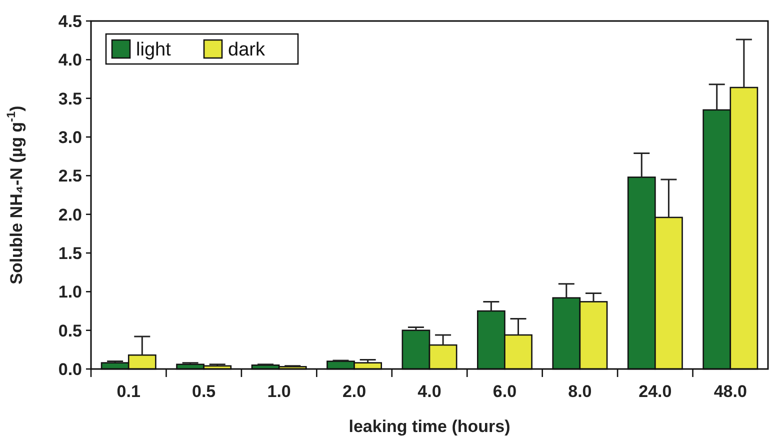  What do you see at coordinates (430, 391) in the screenshot?
I see `x-tick-label: 4.0` at bounding box center [430, 391].